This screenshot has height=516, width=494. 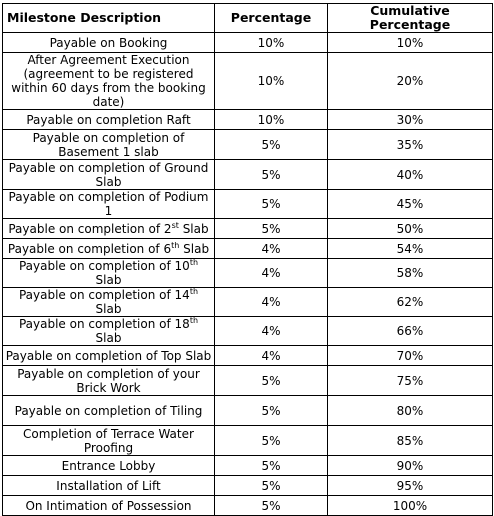 I want to click on table-row: Payable on Booking 10% 10%, so click(x=247, y=42).